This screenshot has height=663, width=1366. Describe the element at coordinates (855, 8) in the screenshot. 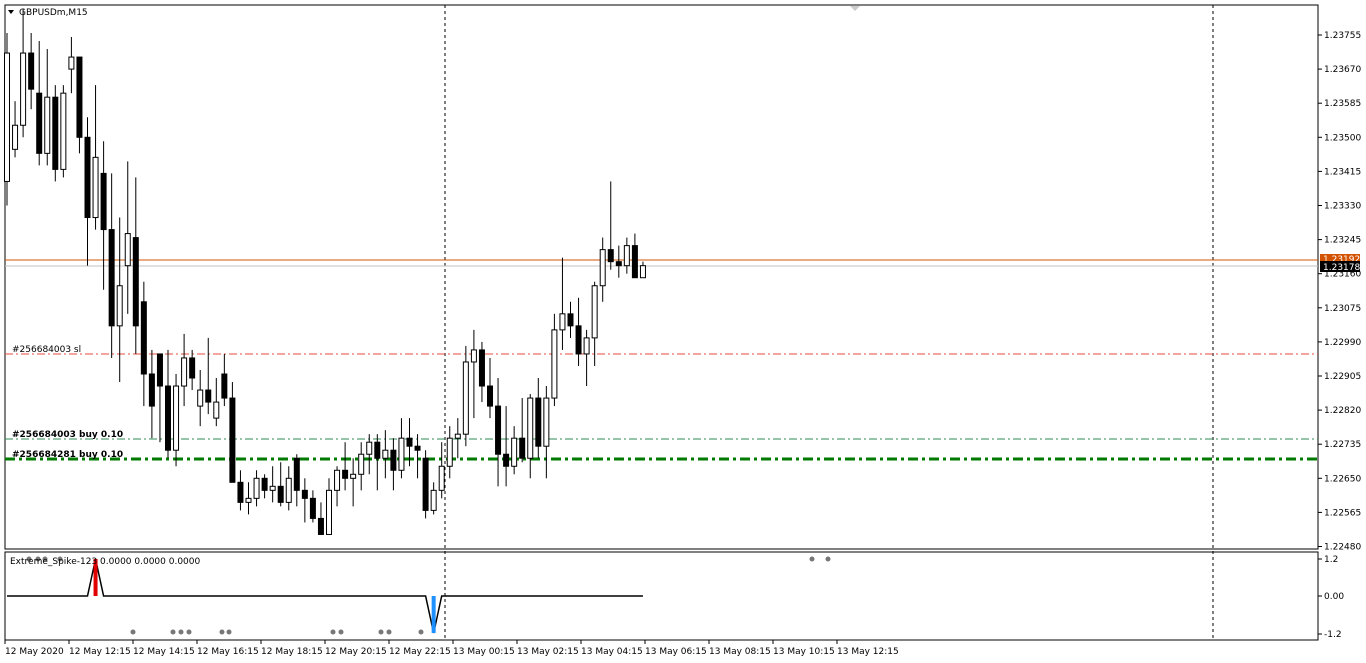

I see `scroll-marker-icon` at that location.